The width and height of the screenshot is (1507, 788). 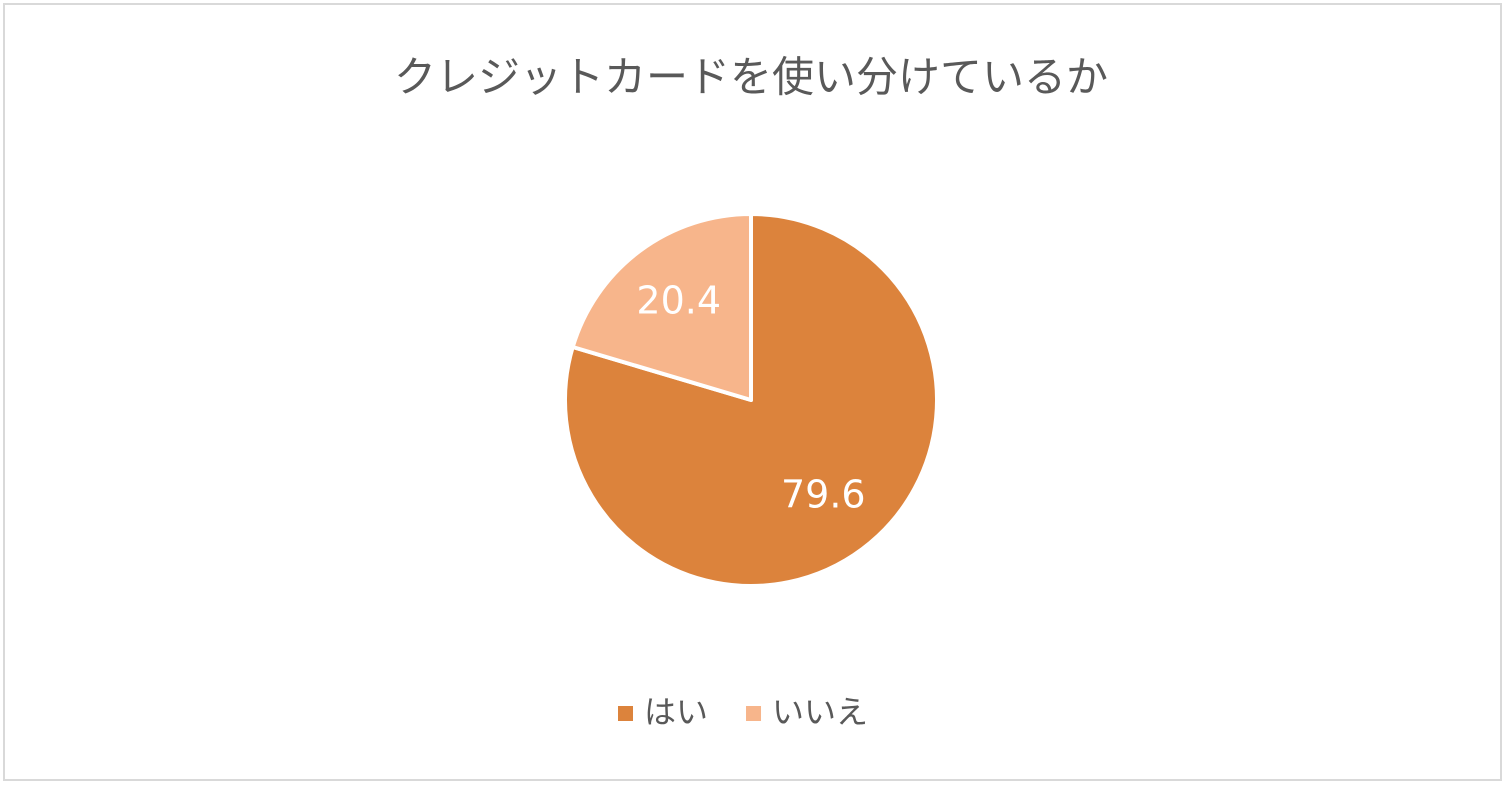 I want to click on legend-label: いいえ, so click(x=820, y=712).